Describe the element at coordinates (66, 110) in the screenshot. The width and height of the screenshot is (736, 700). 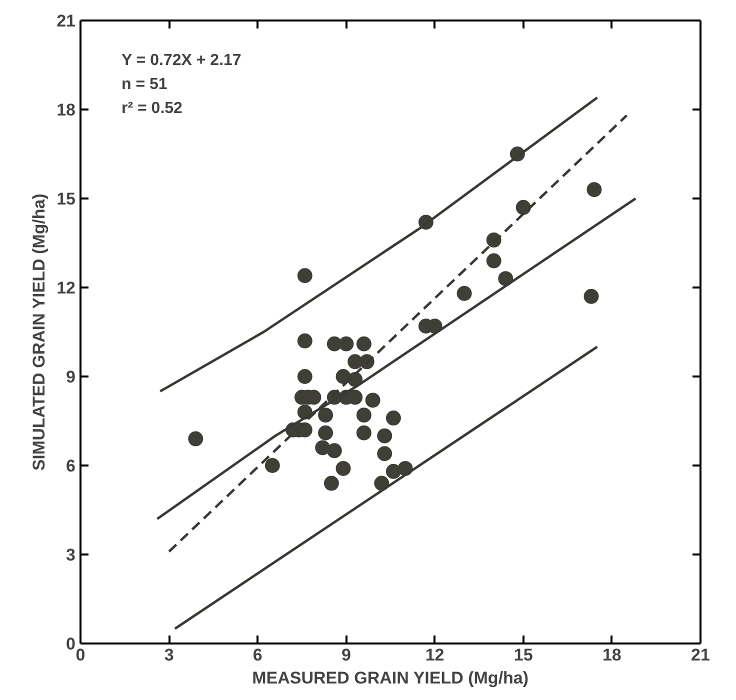
I see `y-tick-label: 18` at that location.